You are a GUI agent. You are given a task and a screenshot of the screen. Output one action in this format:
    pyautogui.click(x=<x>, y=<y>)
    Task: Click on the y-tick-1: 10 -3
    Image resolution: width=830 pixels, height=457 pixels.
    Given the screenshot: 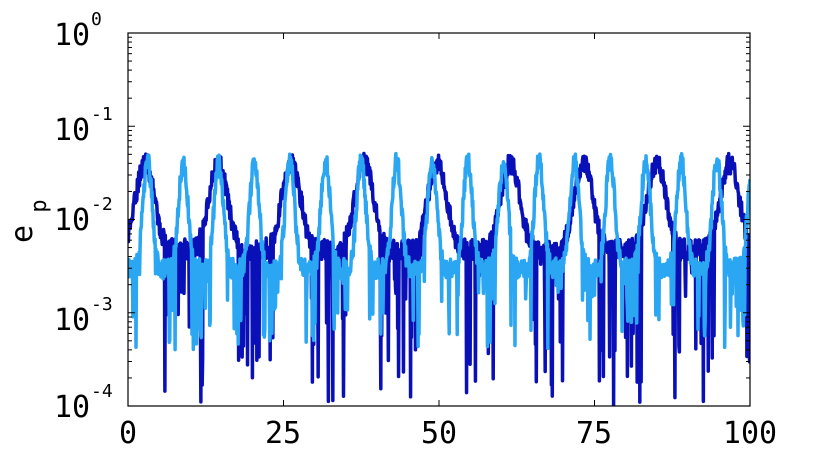 What is the action you would take?
    pyautogui.click(x=83, y=316)
    